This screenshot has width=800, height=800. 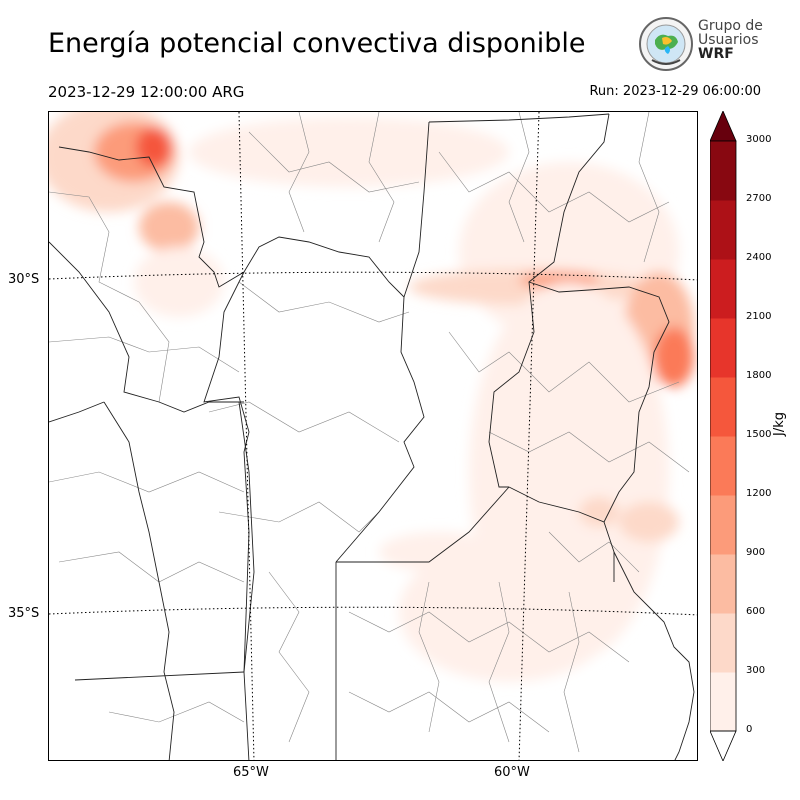 What do you see at coordinates (759, 257) in the screenshot?
I see `colorbar-tick-label: 2400` at bounding box center [759, 257].